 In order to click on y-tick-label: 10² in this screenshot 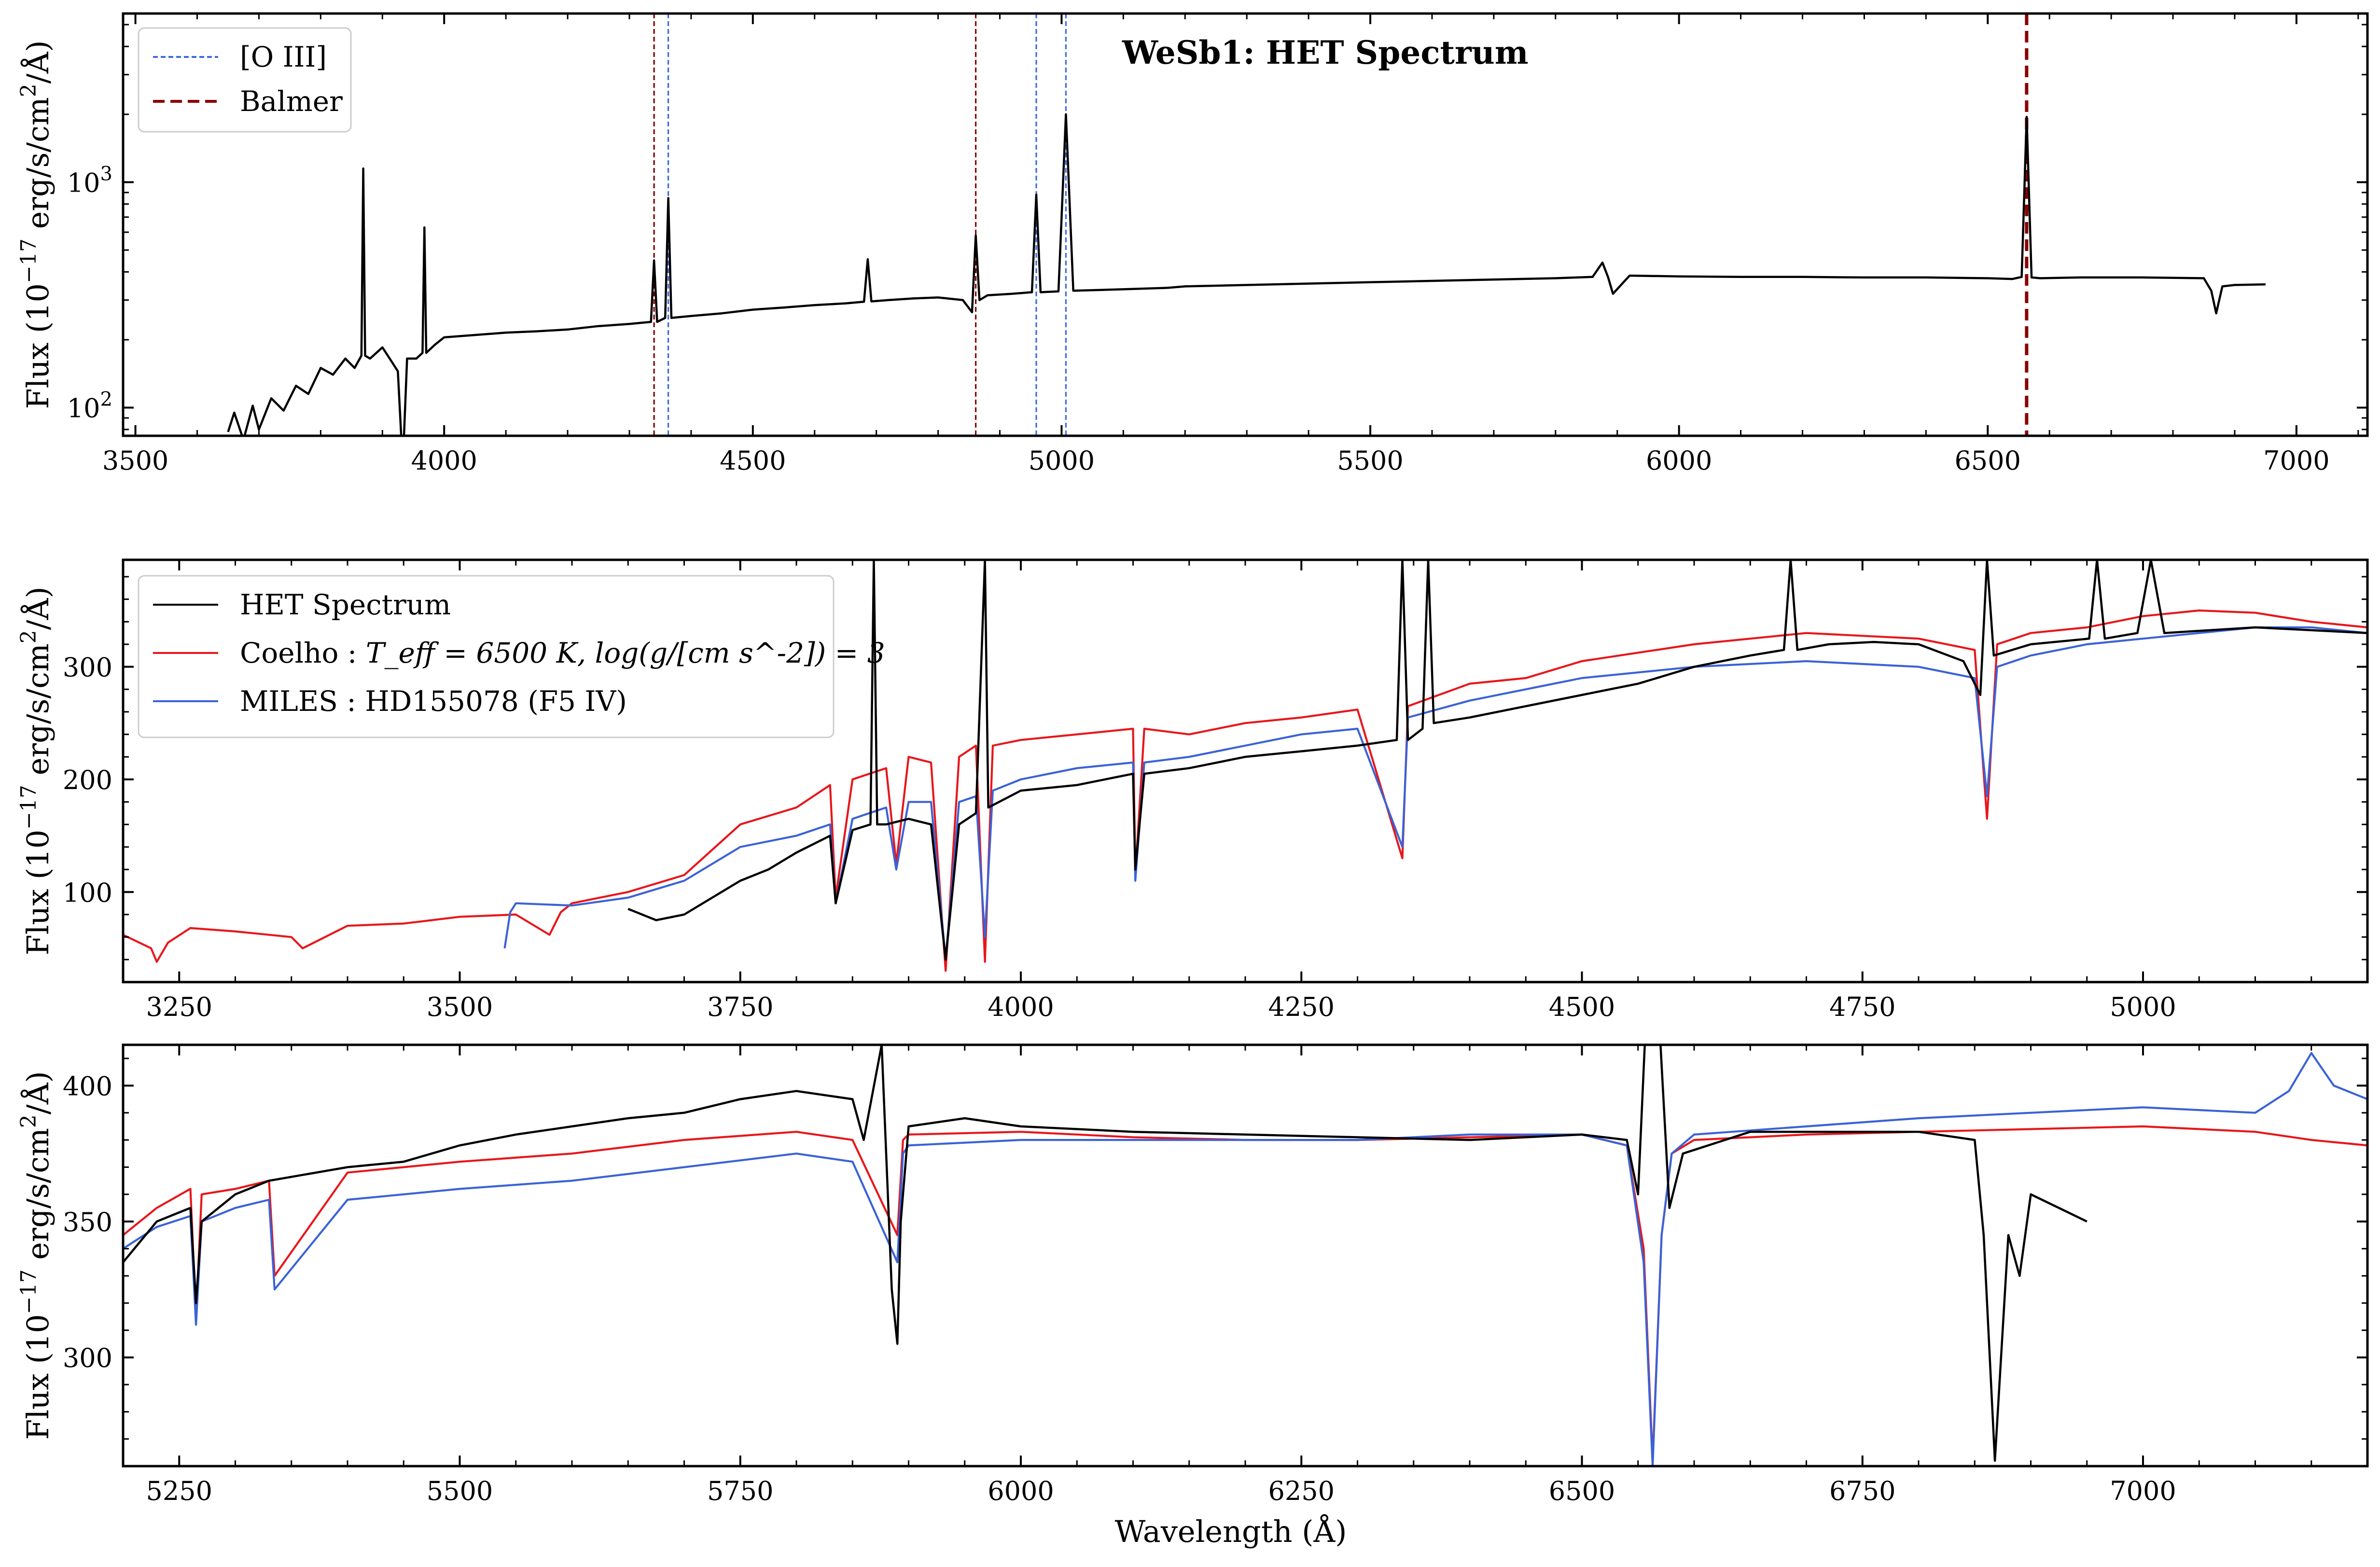, I will do `click(89, 406)`.